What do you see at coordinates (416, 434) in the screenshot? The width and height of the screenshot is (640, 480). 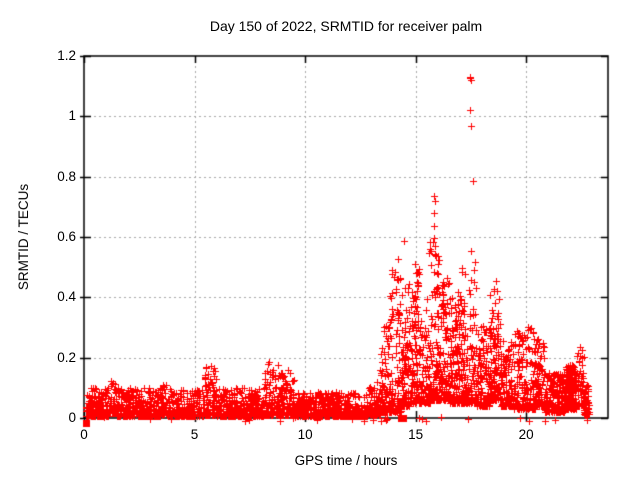 I see `x-tick-label: 15` at bounding box center [416, 434].